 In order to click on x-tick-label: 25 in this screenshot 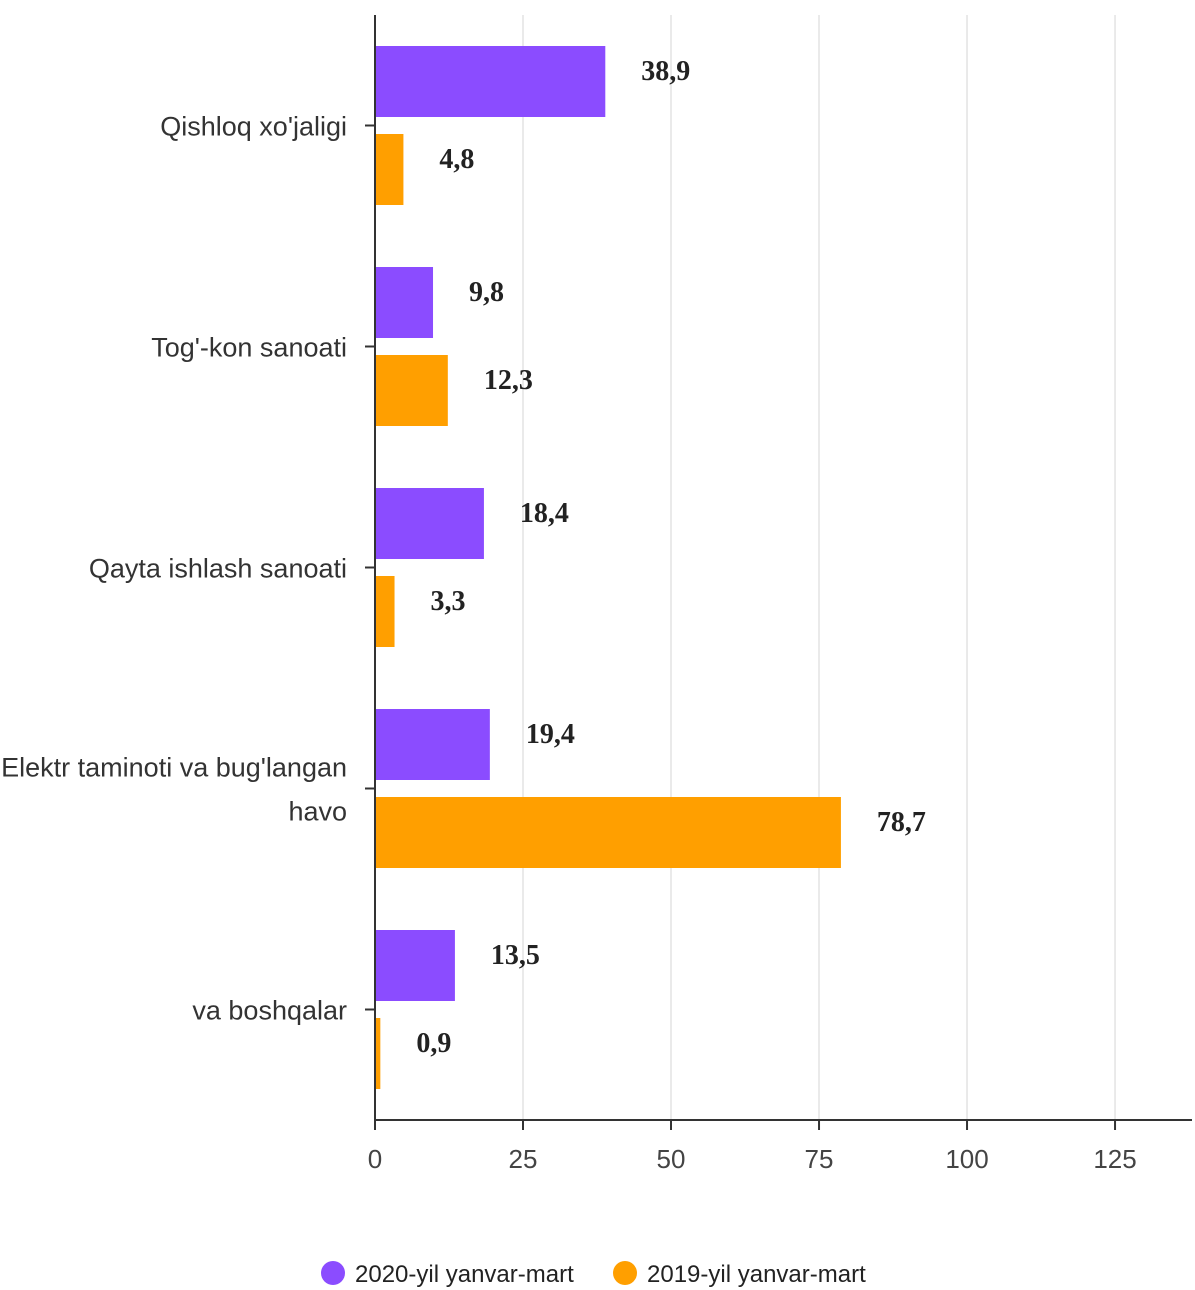, I will do `click(523, 1159)`.